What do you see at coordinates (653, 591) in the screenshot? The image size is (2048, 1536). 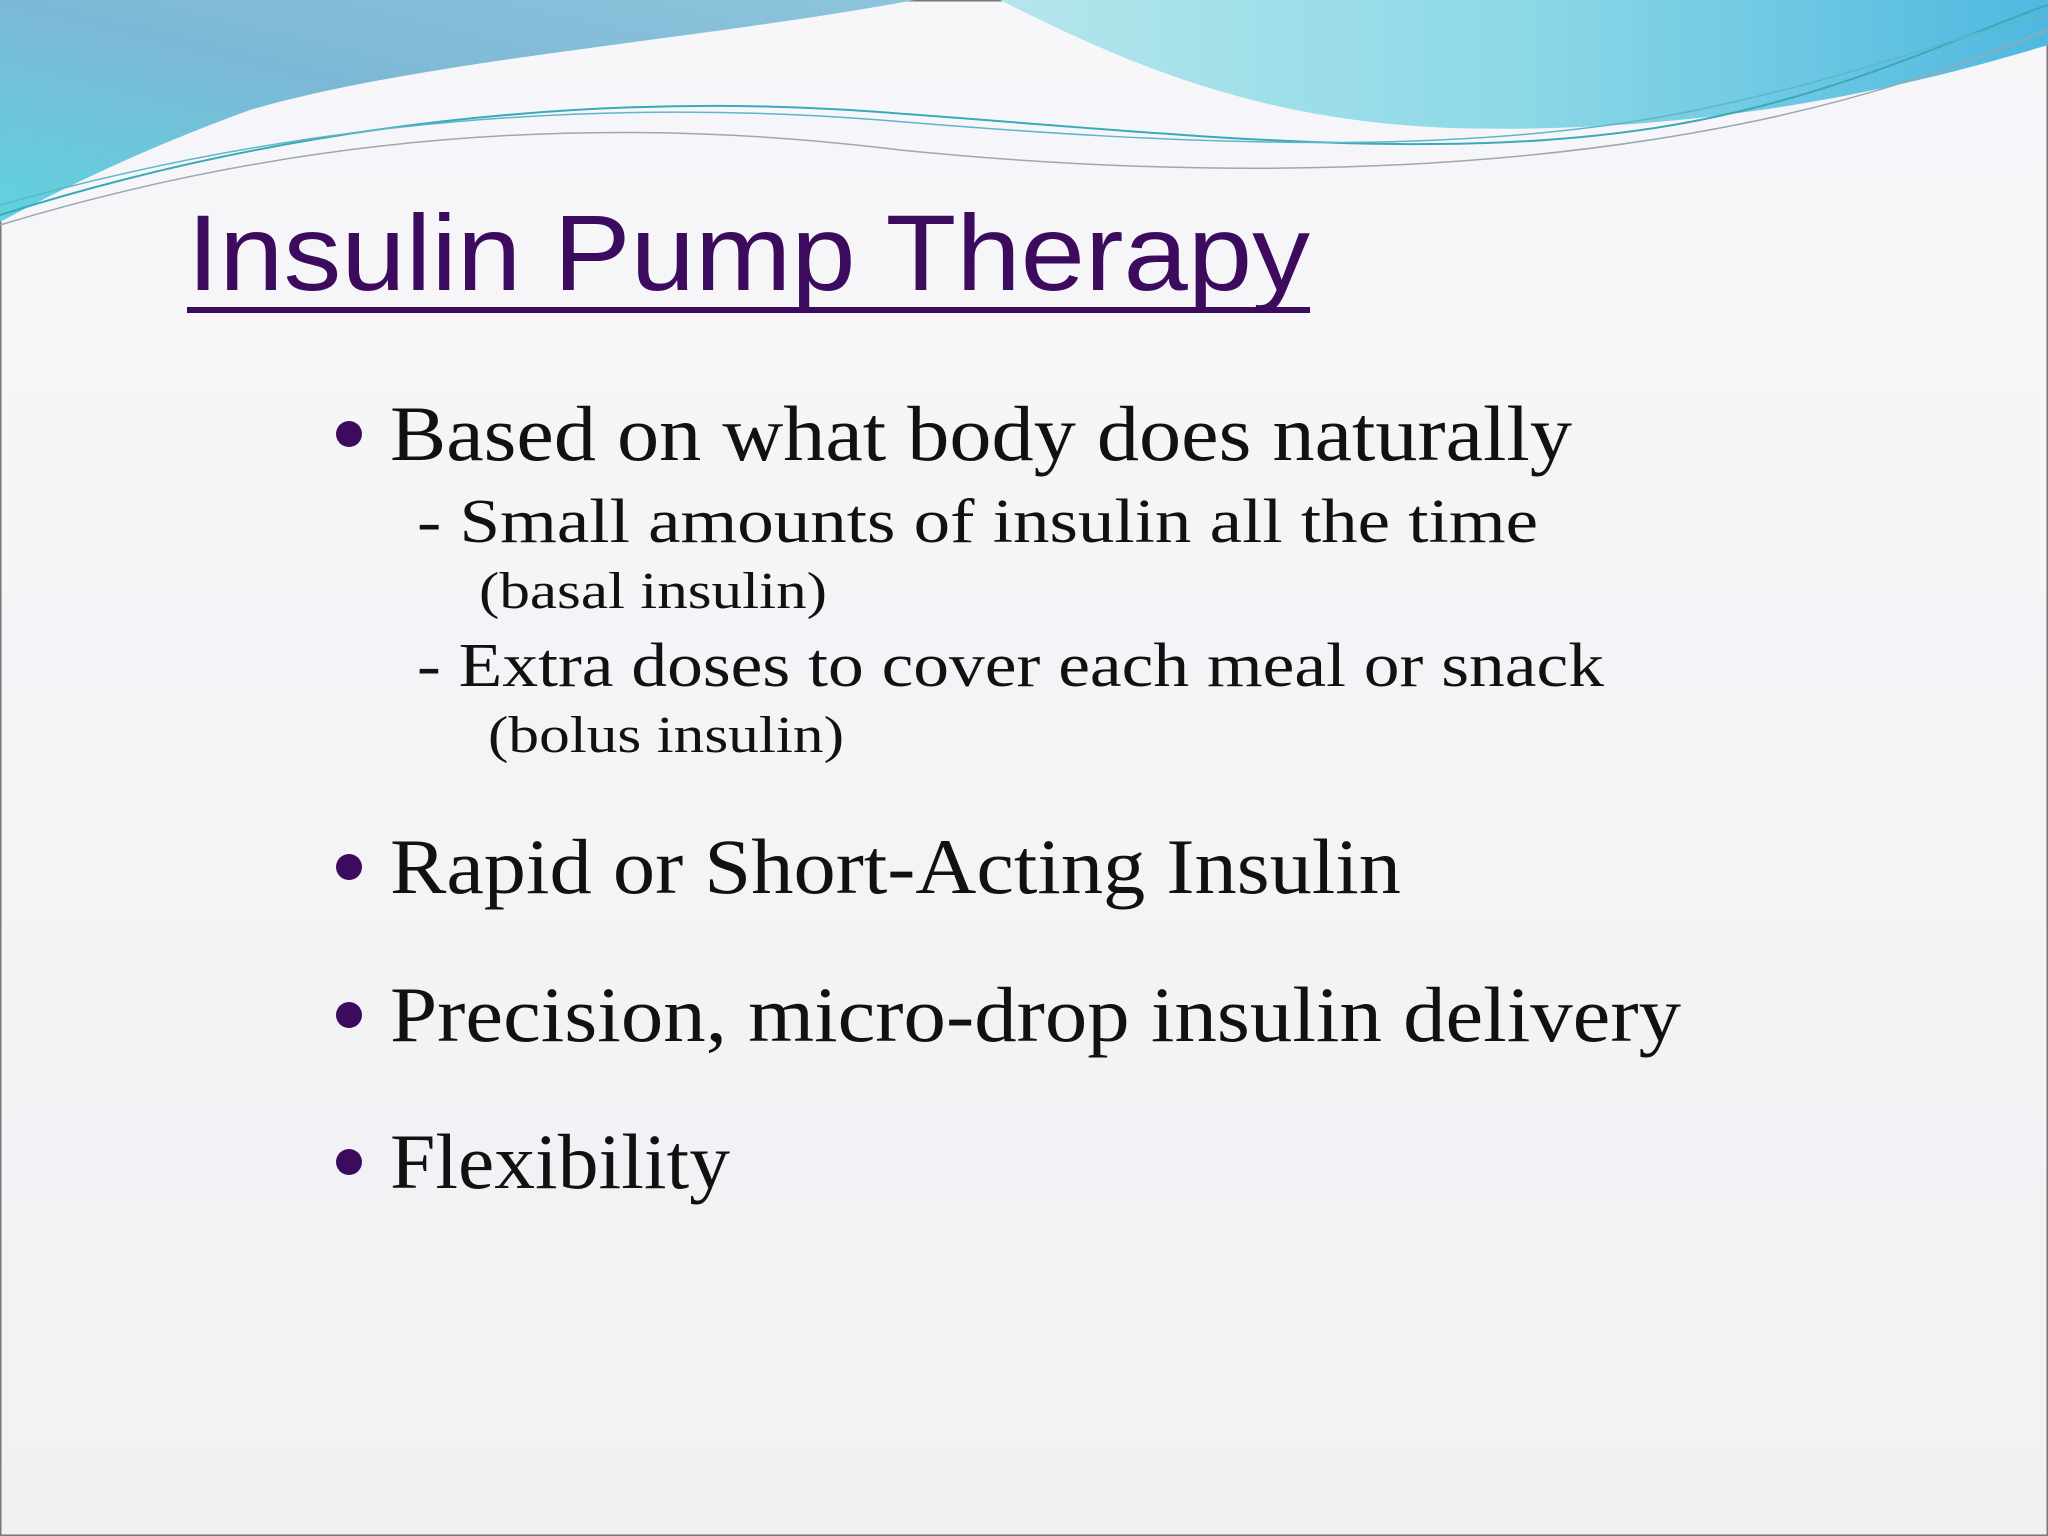 I see `sub-bullet-note: (basal insulin)` at bounding box center [653, 591].